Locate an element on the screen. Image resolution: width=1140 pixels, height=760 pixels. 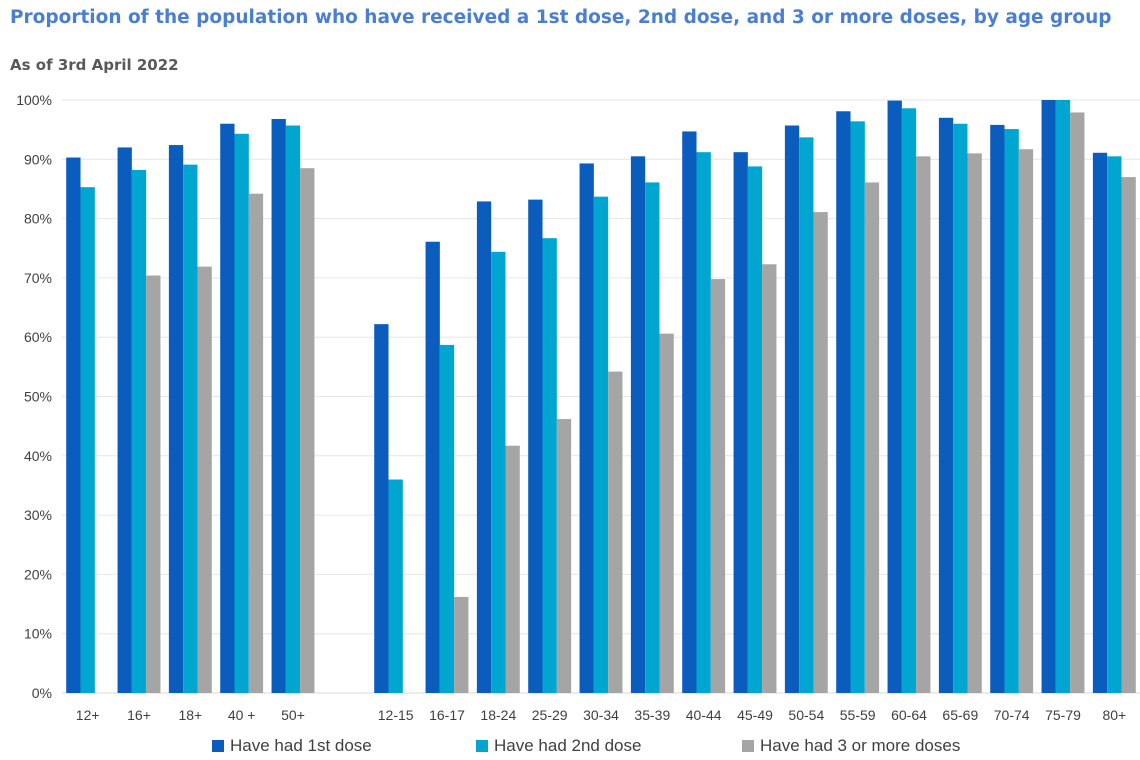
x-tick-label: 65-69 is located at coordinates (960, 715).